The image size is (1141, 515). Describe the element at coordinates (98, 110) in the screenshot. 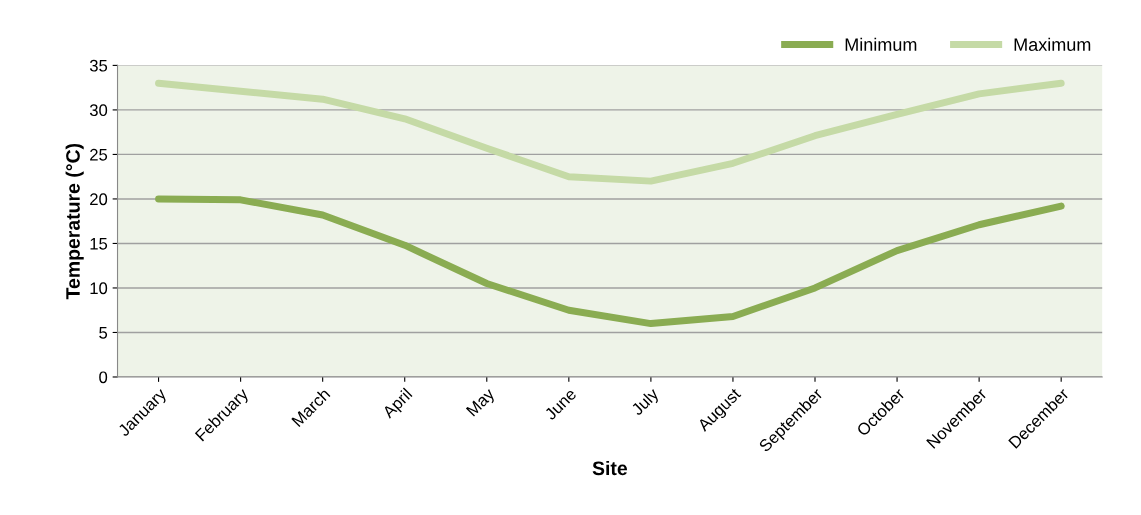

I see `y-tick-label: 30` at that location.